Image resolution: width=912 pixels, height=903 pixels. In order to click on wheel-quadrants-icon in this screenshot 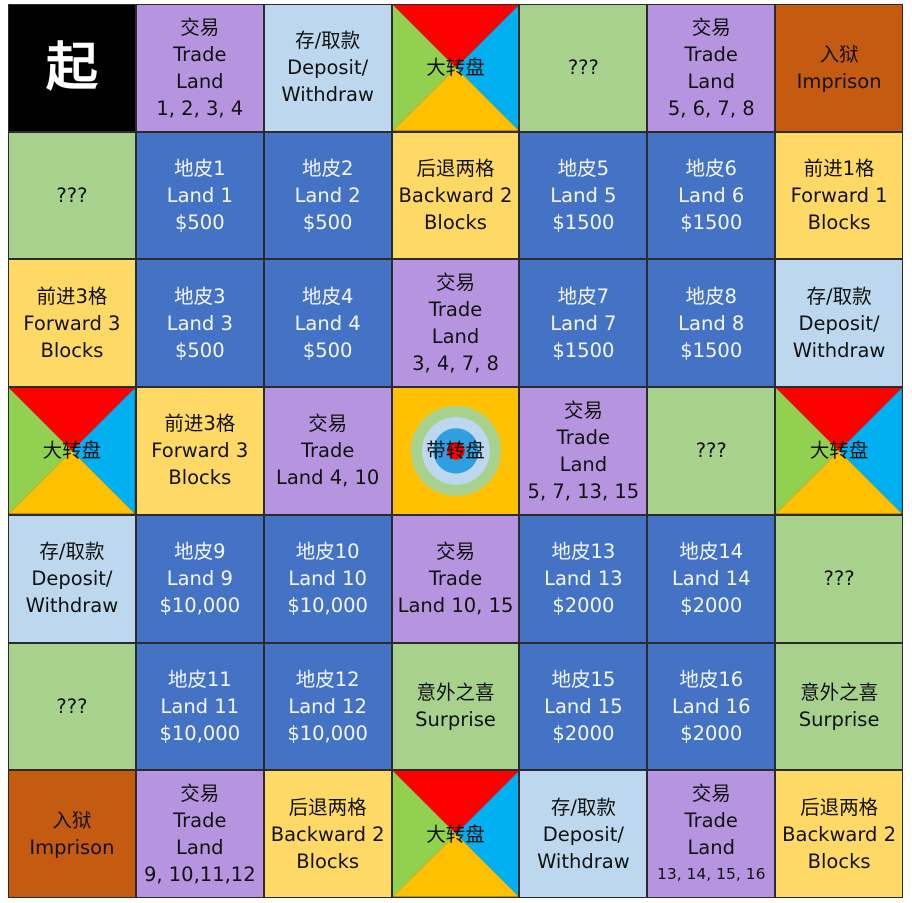, I will do `click(839, 451)`.